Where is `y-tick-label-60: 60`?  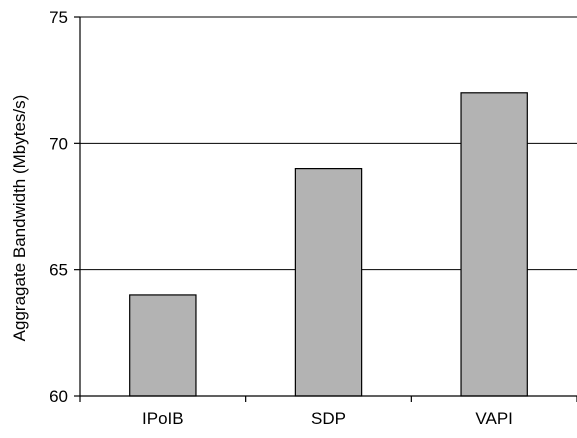
y-tick-label-60: 60 is located at coordinates (58, 396).